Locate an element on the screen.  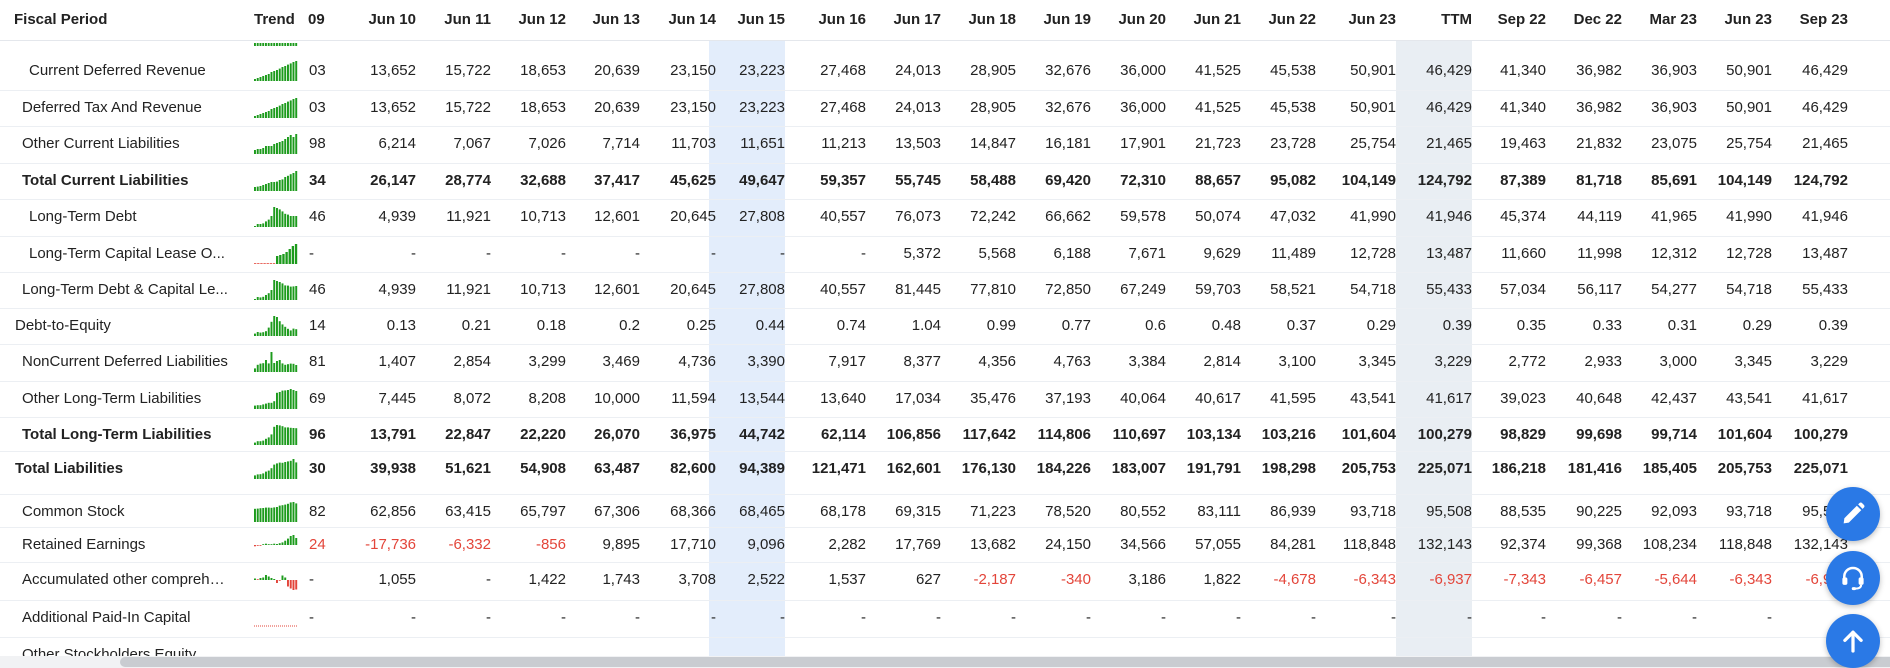
table-cell: 47,032 is located at coordinates (1293, 216).